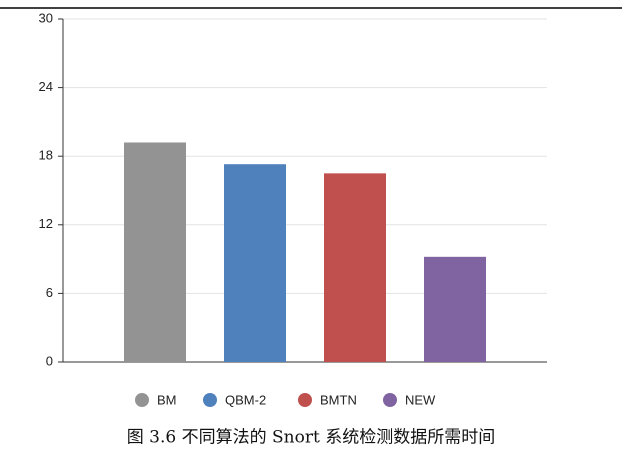 The image size is (622, 469). Describe the element at coordinates (49, 292) in the screenshot. I see `y-tick-label: 6` at that location.